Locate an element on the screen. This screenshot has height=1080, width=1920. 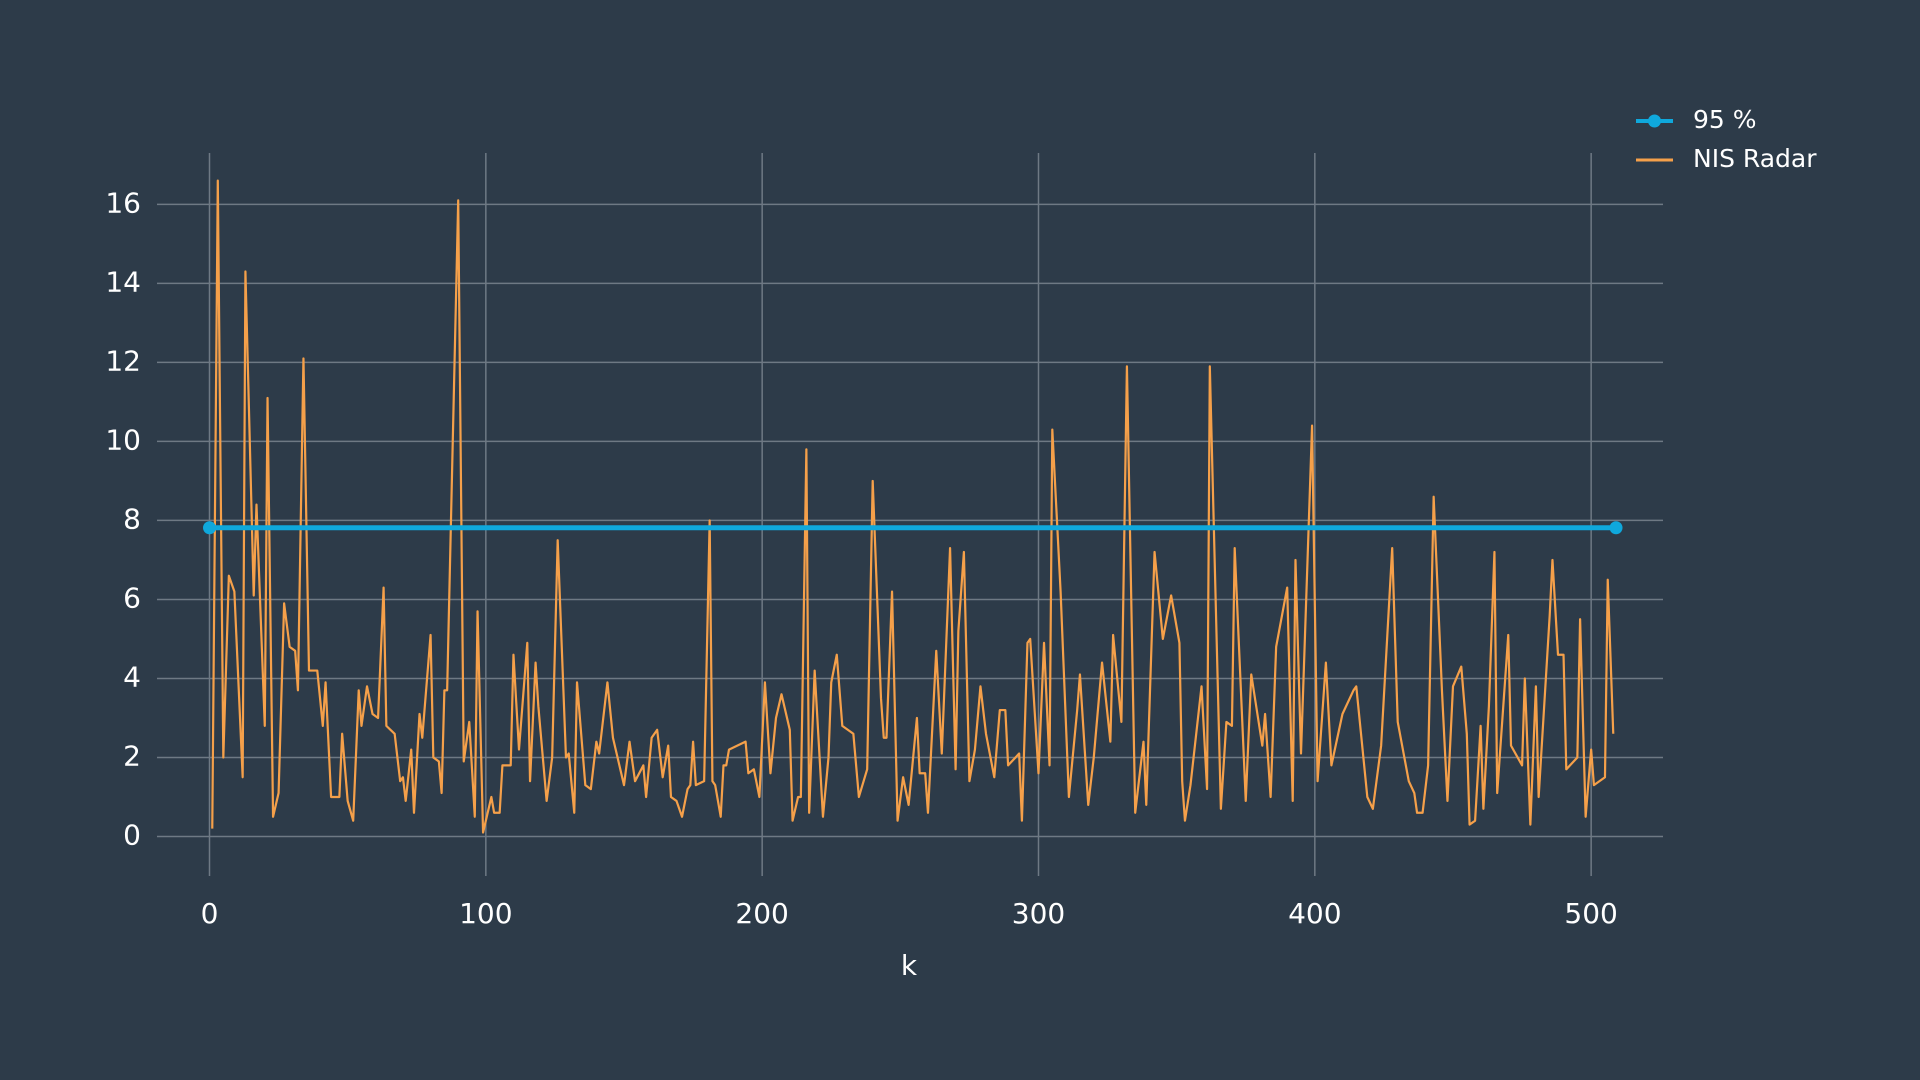
y-tick-label: 2 is located at coordinates (132, 755).